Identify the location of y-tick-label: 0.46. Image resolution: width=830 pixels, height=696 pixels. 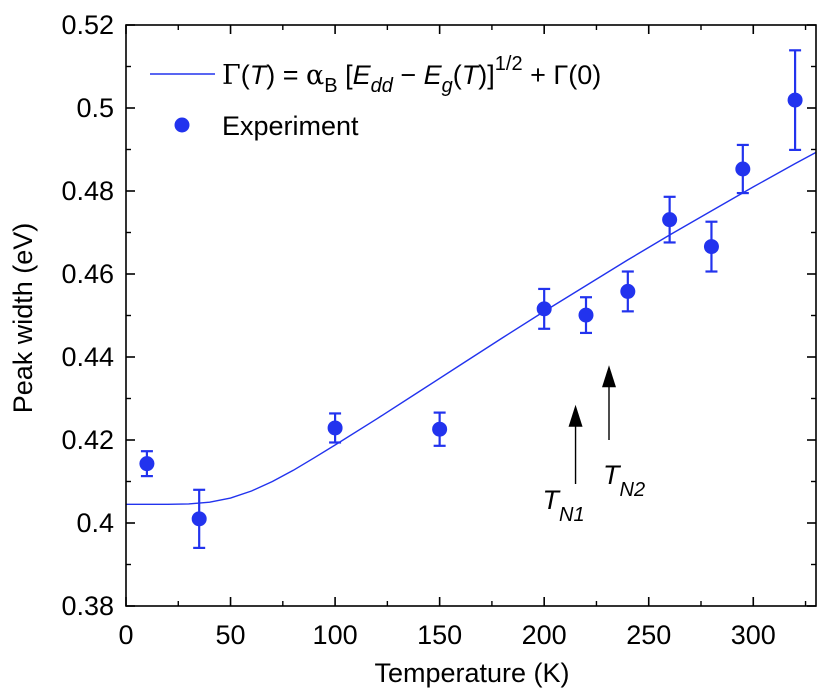
(87, 274).